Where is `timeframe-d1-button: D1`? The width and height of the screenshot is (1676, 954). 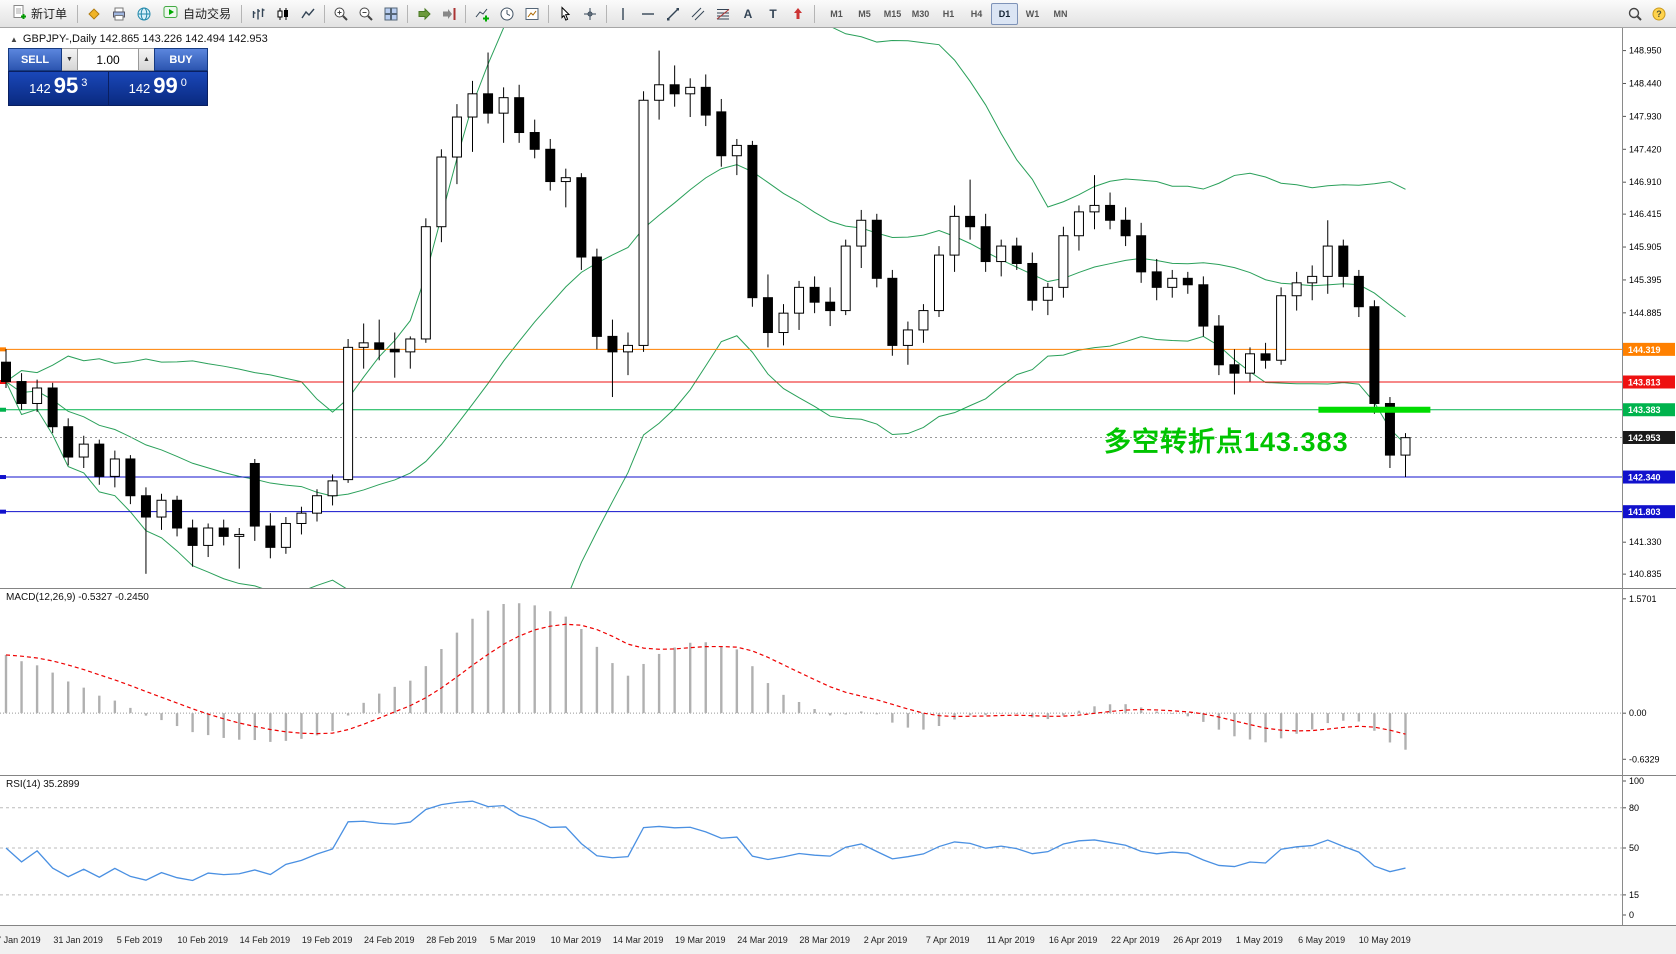
timeframe-d1-button: D1 is located at coordinates (1005, 13).